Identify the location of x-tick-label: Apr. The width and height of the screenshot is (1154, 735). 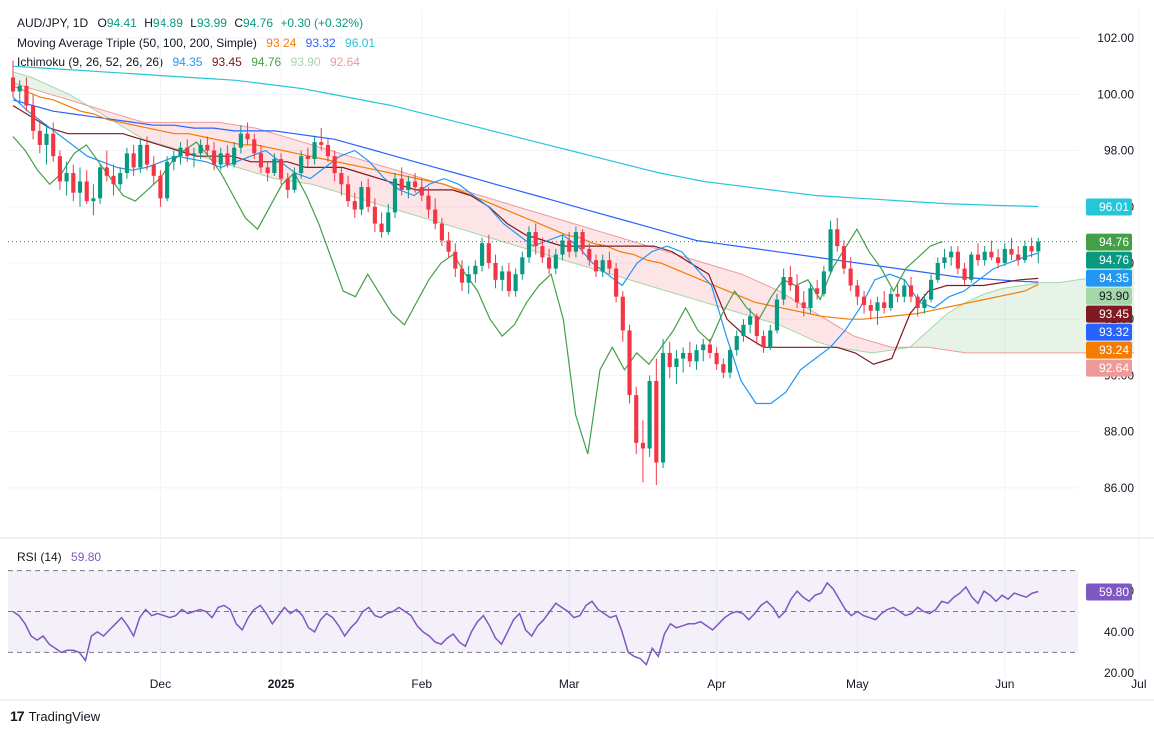
(716, 684).